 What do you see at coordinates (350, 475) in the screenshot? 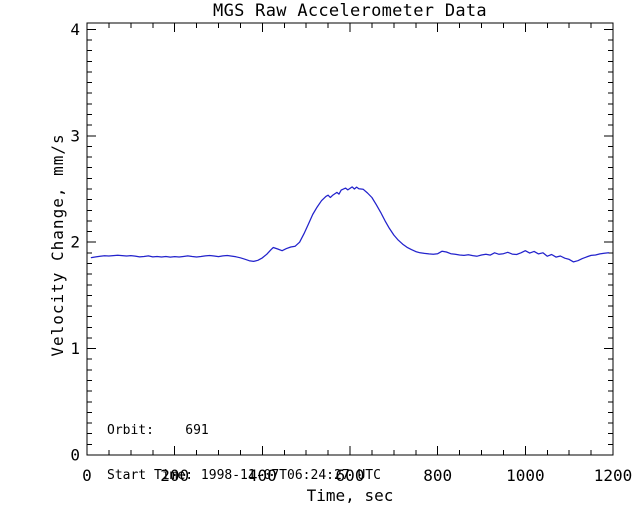
I see `x-tick-label: 600` at bounding box center [350, 475].